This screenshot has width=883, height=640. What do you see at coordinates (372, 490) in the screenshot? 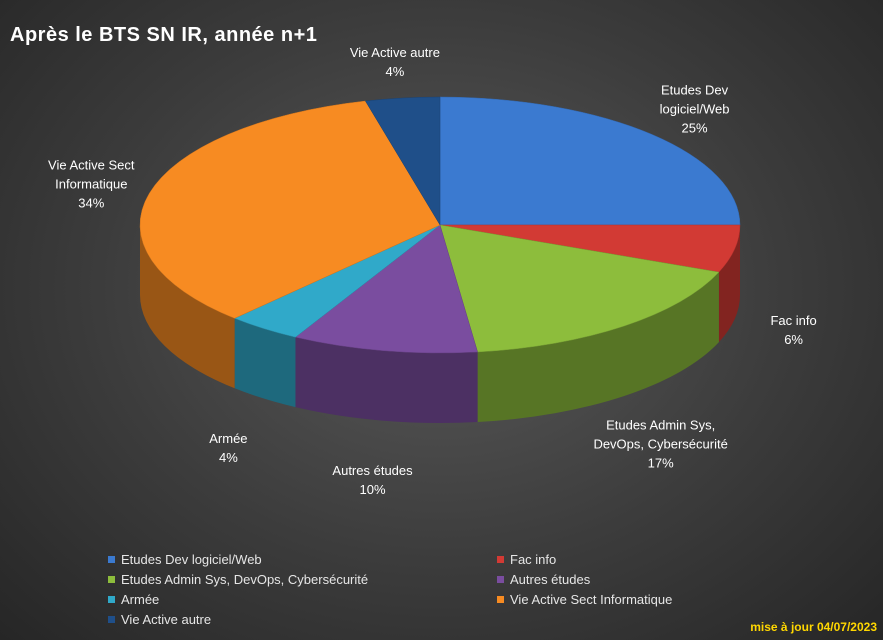
I see `data-label-value: 10%` at bounding box center [372, 490].